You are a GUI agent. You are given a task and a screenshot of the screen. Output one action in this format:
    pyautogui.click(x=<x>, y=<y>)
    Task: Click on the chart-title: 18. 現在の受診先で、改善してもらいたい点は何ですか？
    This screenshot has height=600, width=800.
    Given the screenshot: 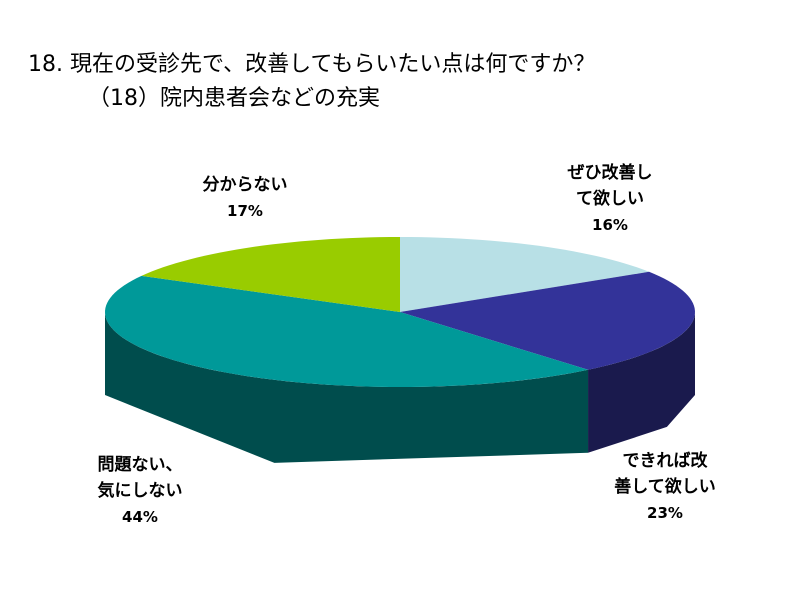 What is the action you would take?
    pyautogui.click(x=312, y=64)
    